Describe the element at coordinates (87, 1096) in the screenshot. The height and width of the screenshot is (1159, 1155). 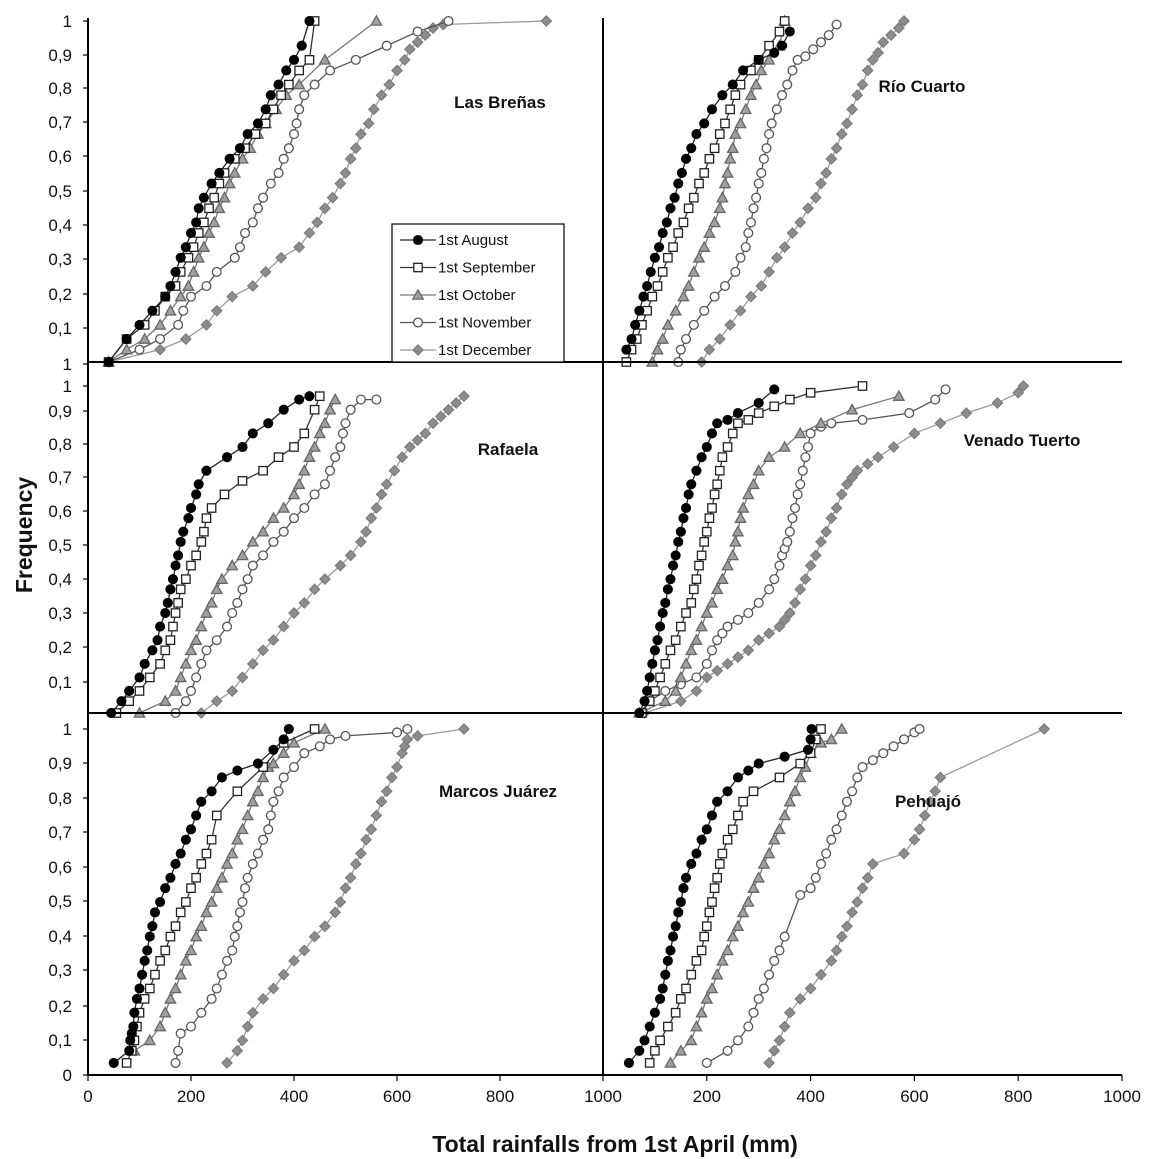
I see `x-tick-label: 0` at that location.